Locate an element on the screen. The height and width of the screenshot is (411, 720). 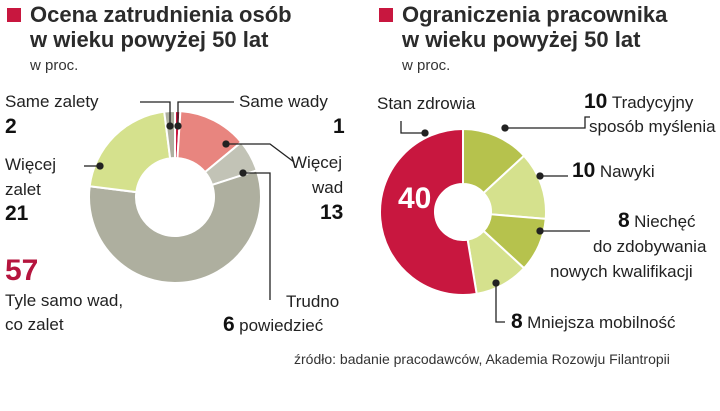
trudno-row: 6 powiedzieć is located at coordinates (273, 325).